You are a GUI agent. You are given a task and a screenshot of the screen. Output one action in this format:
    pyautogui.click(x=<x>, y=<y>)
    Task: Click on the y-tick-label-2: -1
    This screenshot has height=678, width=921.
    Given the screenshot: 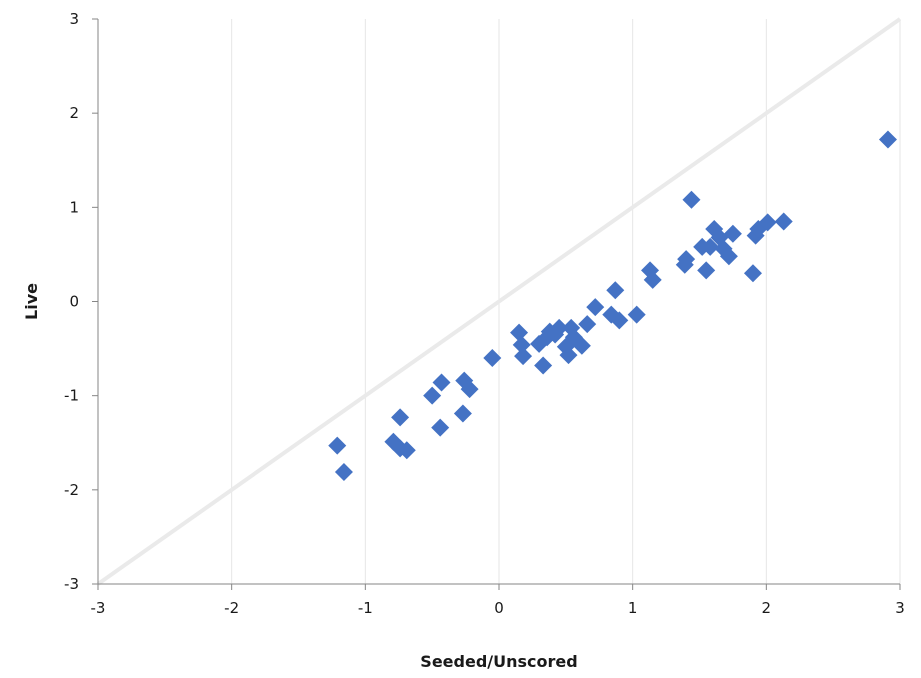 What is the action you would take?
    pyautogui.click(x=71, y=396)
    